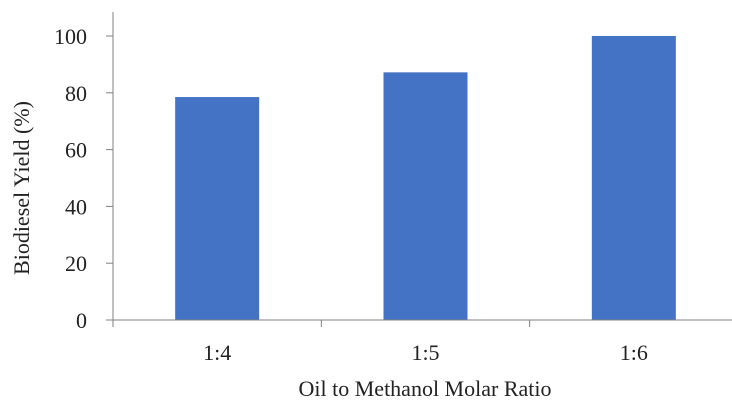 This screenshot has width=732, height=404. I want to click on y-tick-label: 100, so click(70, 36).